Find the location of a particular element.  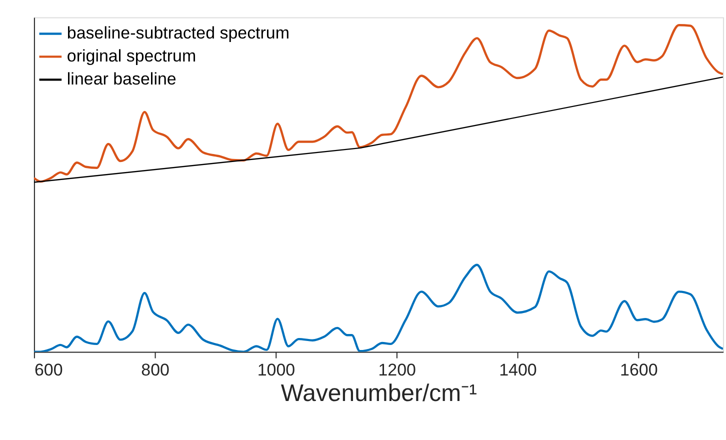

legend-label: linear baseline is located at coordinates (121, 79).